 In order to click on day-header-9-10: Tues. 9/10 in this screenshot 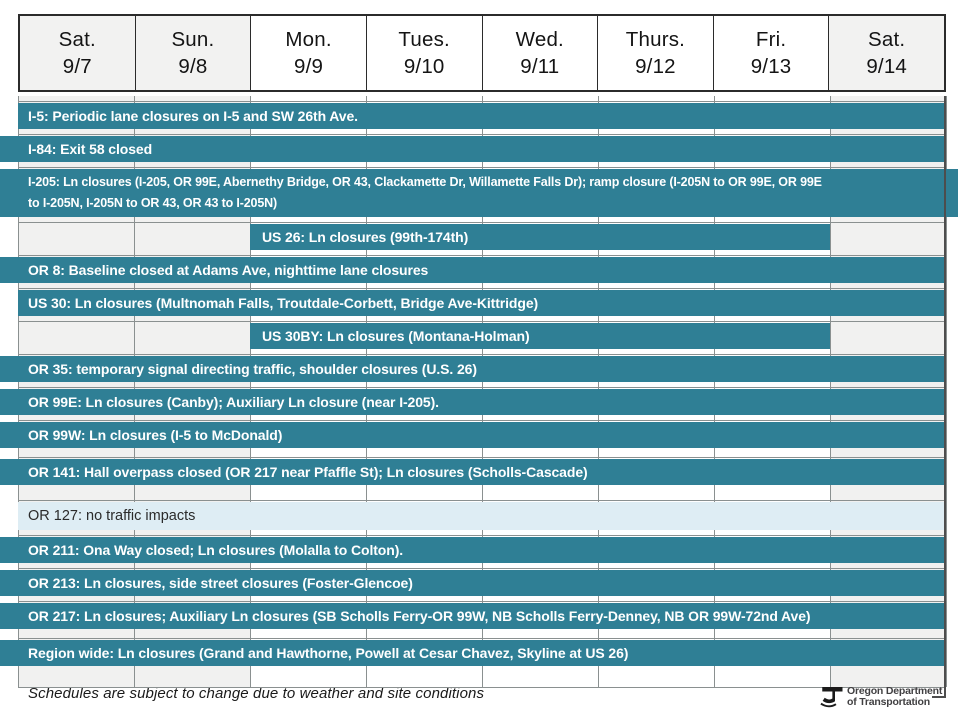, I will do `click(423, 53)`.